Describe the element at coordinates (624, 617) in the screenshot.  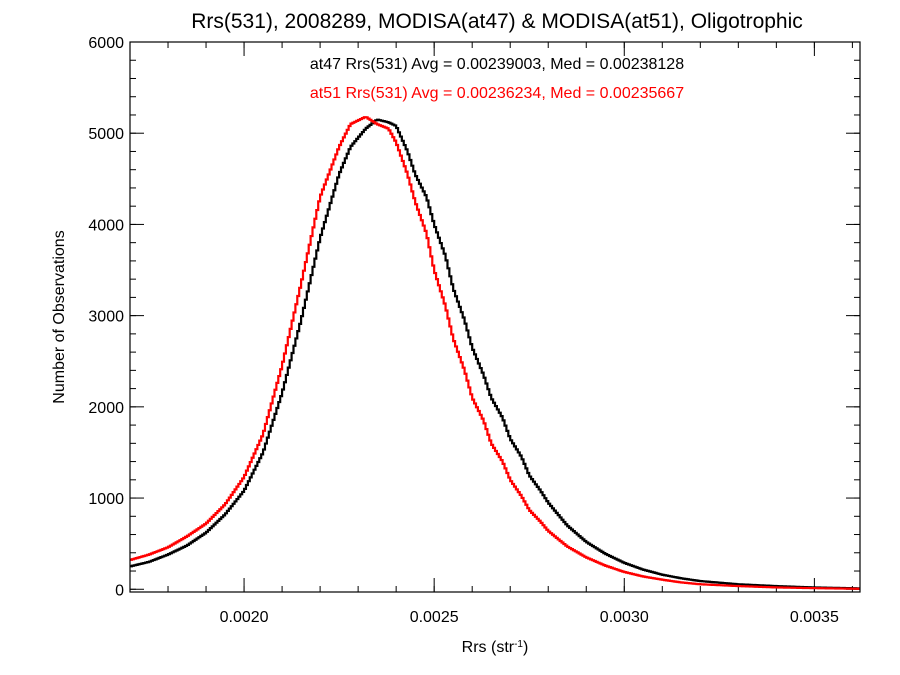
I see `x-tick-label: 0.0030` at that location.